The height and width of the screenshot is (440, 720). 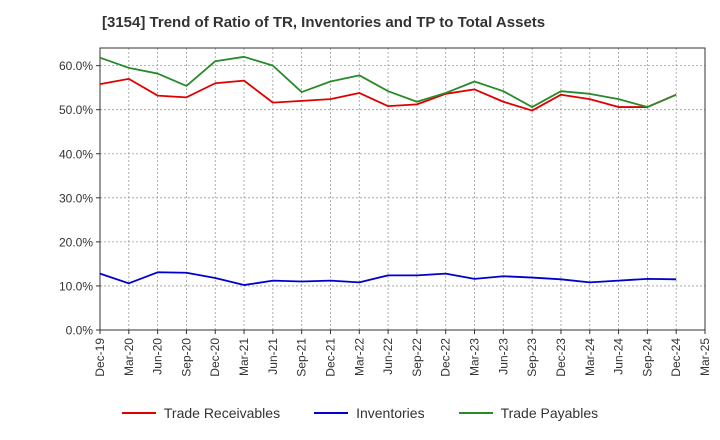 What do you see at coordinates (302, 357) in the screenshot?
I see `x-tick-label: Sep-21` at bounding box center [302, 357].